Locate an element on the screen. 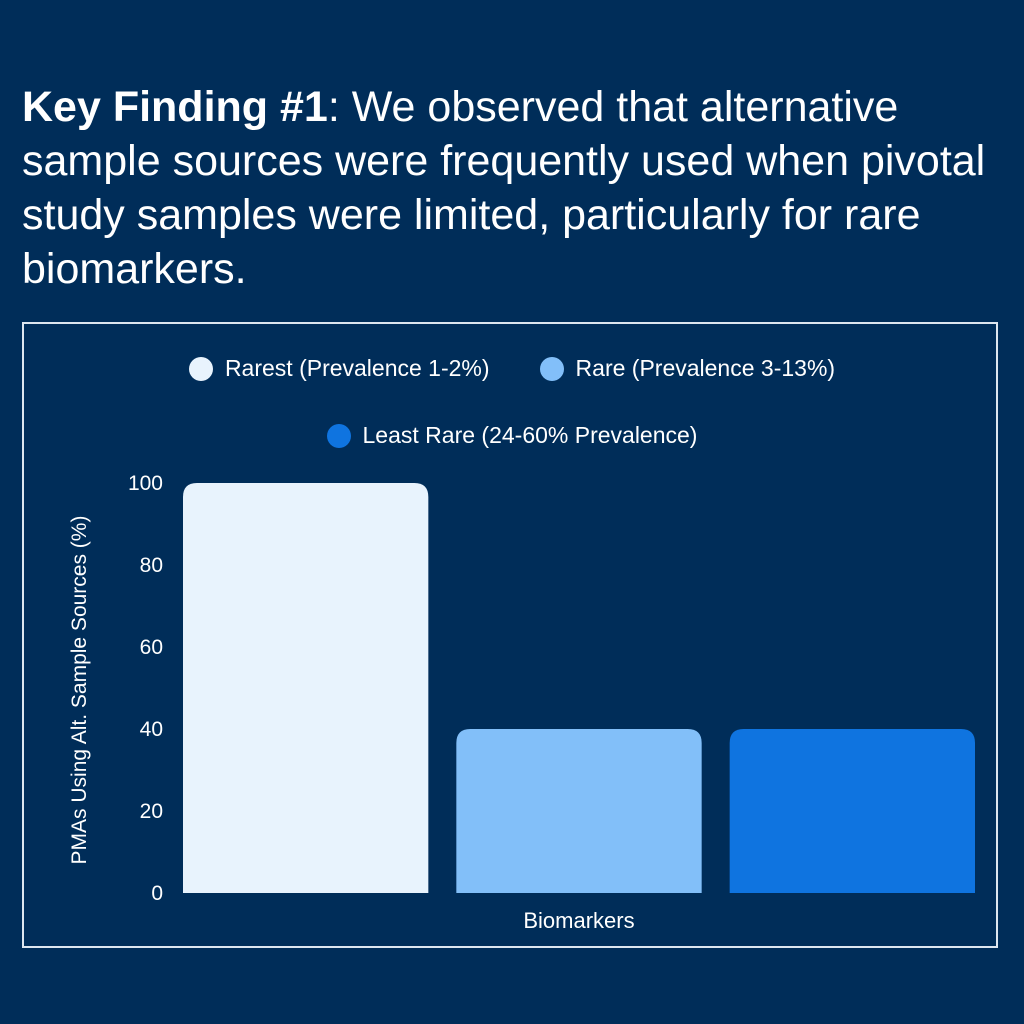 This screenshot has height=1024, width=1024. legend-item-rare: Rare (Prevalence 3-13%) is located at coordinates (687, 368).